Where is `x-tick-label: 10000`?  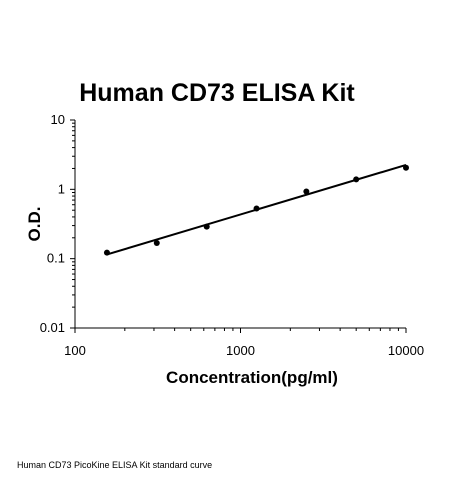
x-tick-label: 10000 is located at coordinates (406, 350).